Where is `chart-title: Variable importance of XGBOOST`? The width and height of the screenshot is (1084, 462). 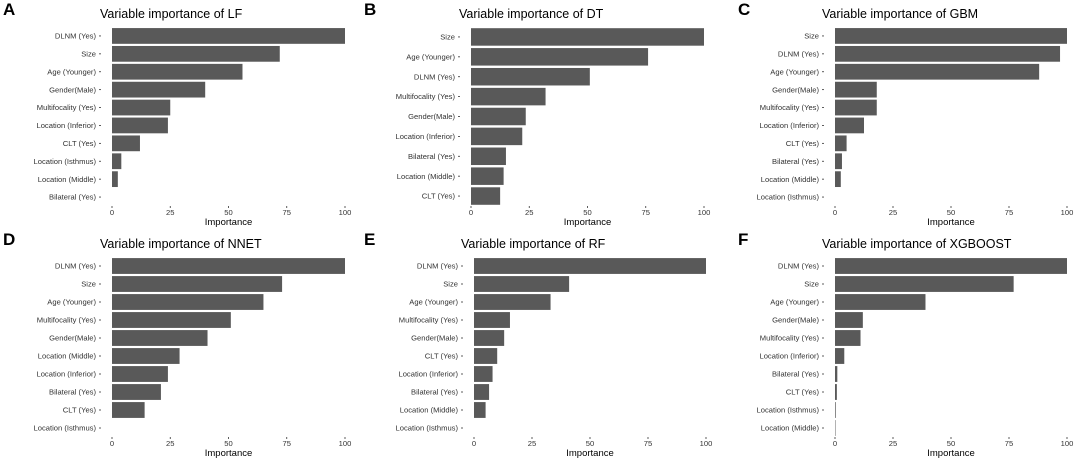
chart-title: Variable importance of XGBOOST is located at coordinates (917, 244).